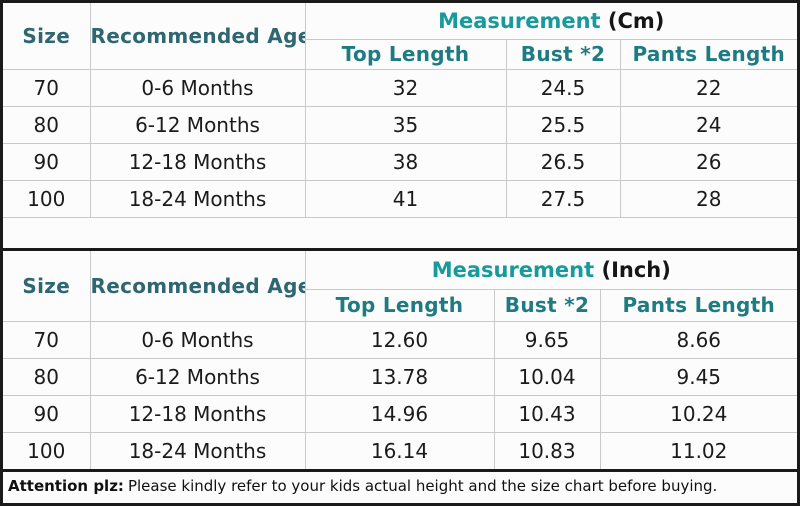 This screenshot has width=800, height=506. I want to click on inch-top-value: 13.78, so click(399, 376).